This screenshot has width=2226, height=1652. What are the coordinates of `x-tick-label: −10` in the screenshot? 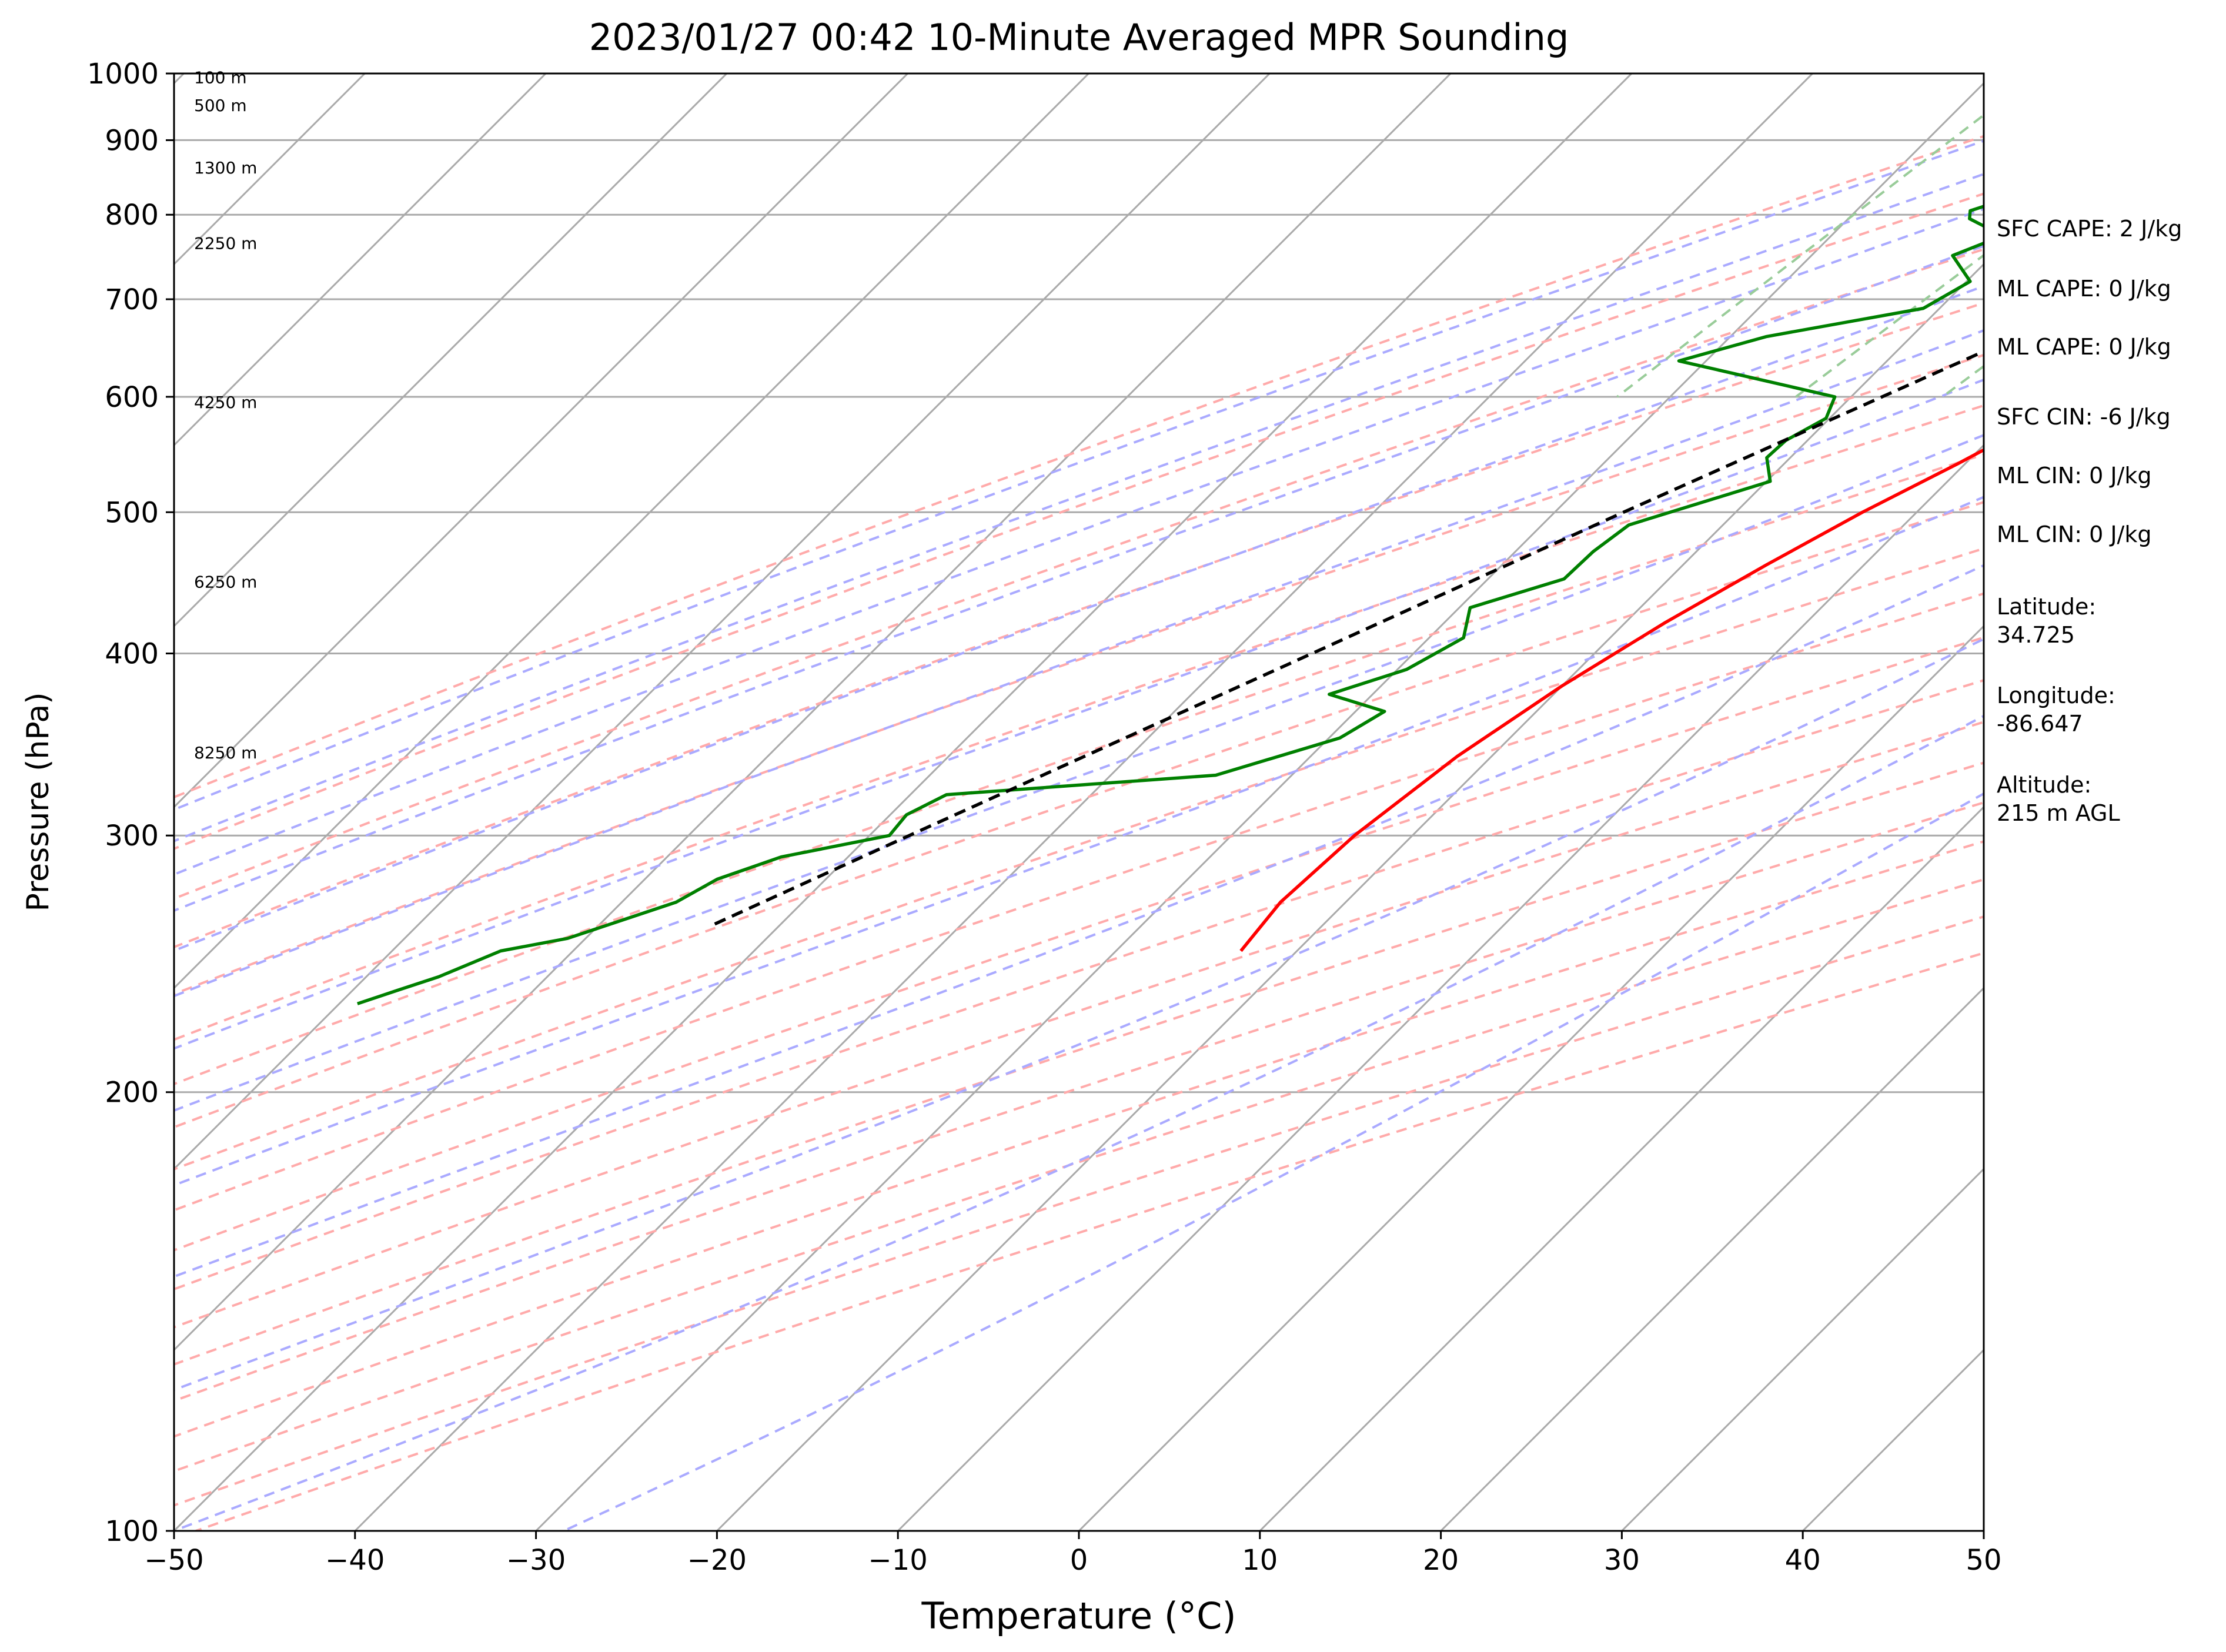 It's located at (898, 1560).